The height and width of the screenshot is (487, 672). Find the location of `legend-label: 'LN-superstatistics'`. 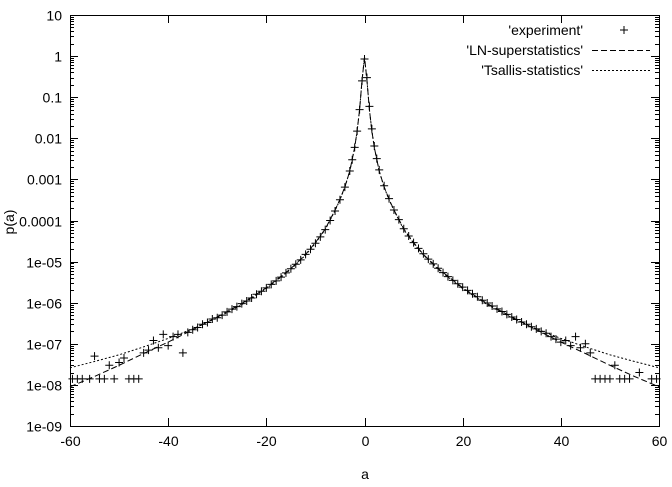

legend-label: 'LN-superstatistics' is located at coordinates (524, 50).